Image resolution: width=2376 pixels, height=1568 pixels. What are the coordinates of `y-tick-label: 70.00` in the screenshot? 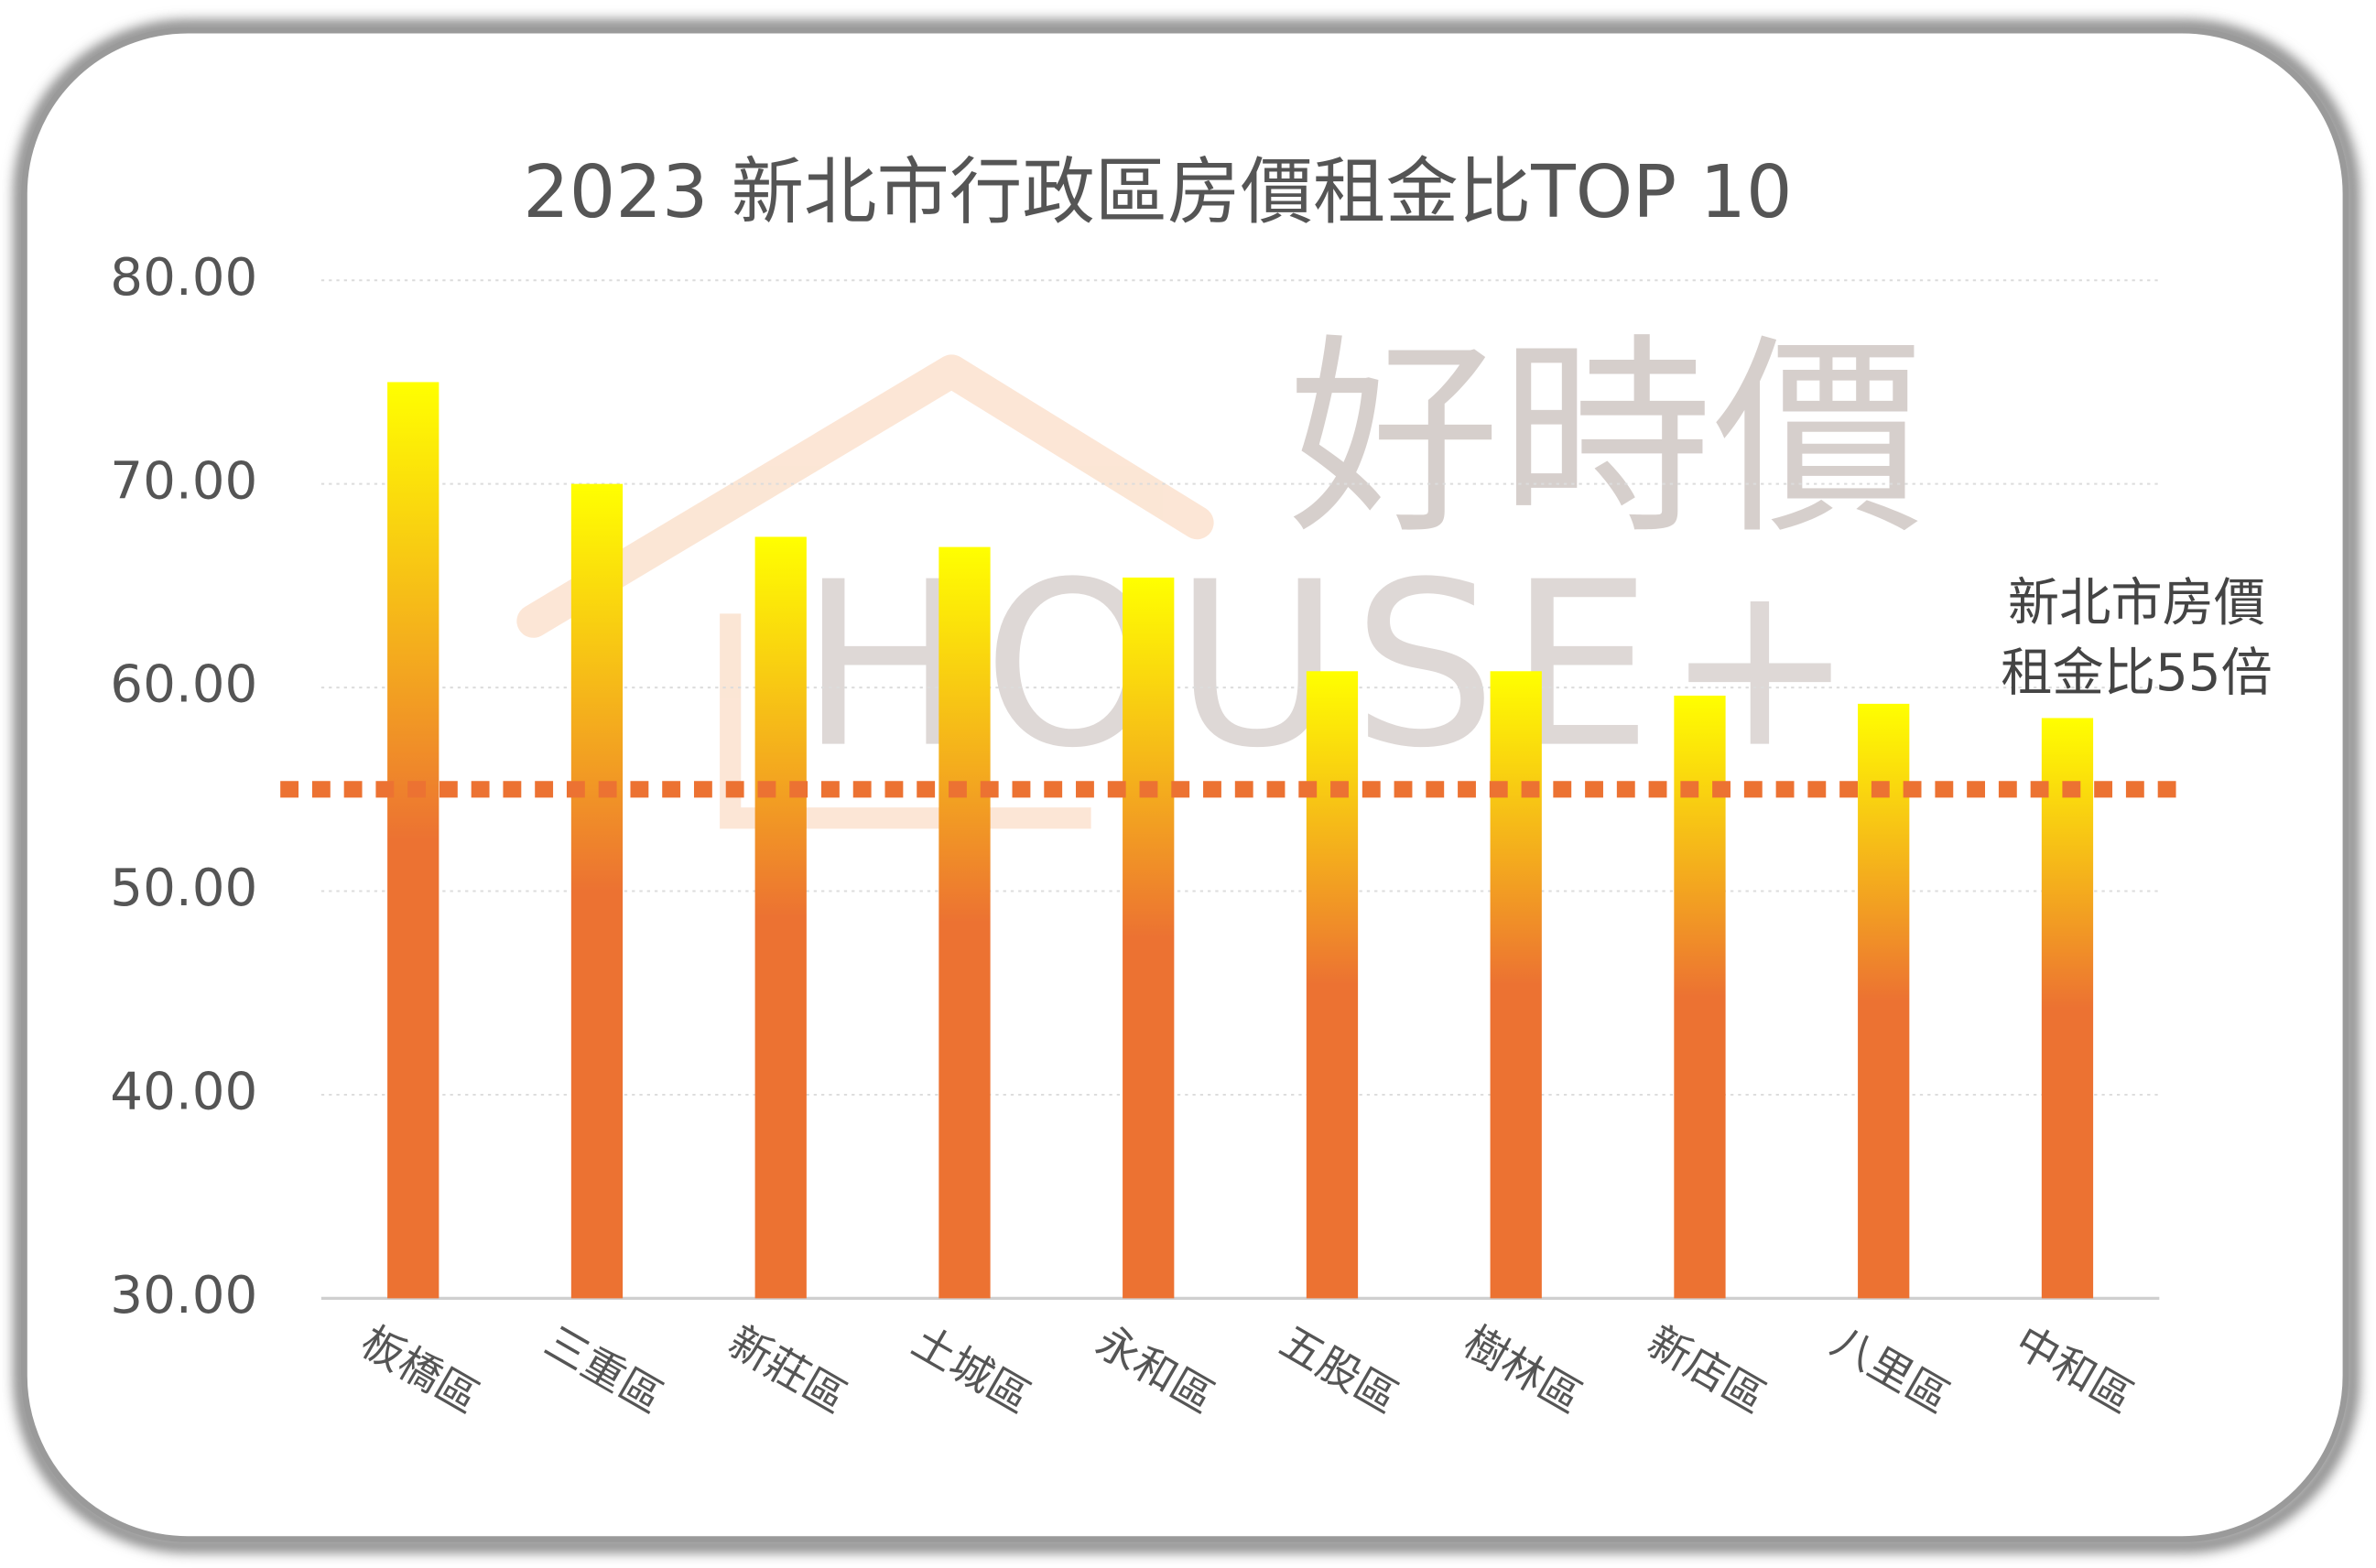 It's located at (183, 481).